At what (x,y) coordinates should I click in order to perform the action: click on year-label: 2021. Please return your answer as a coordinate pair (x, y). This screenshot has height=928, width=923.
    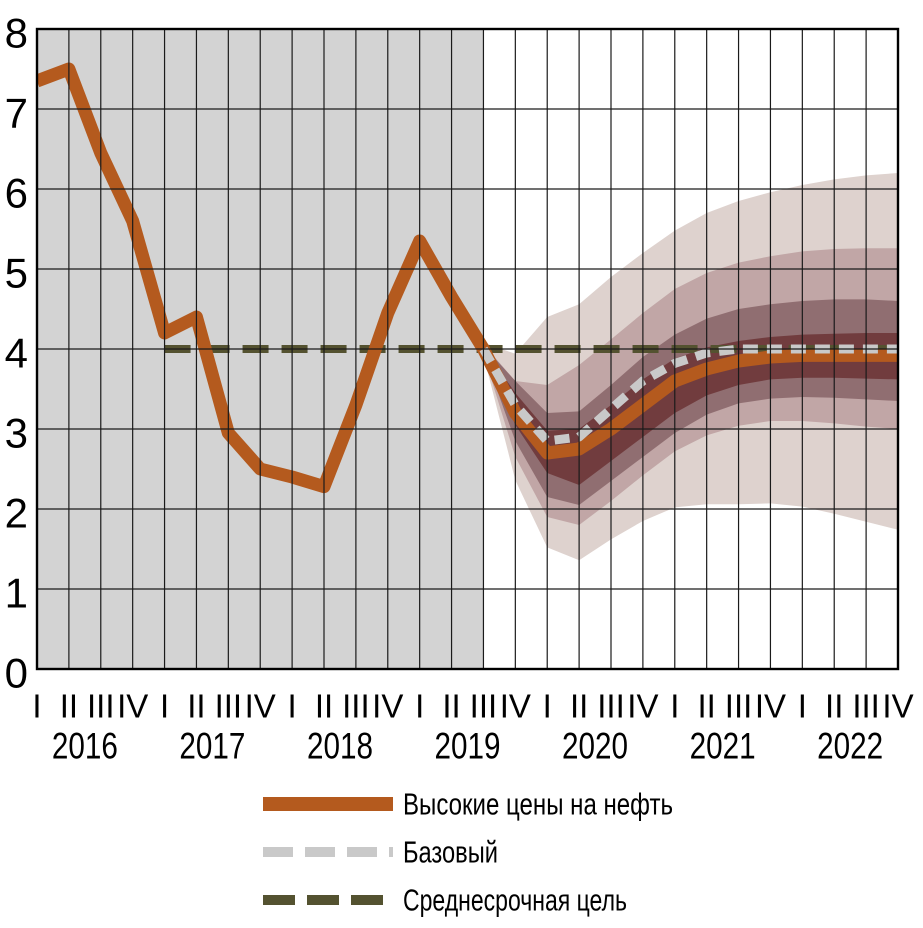
    Looking at the image, I should click on (723, 746).